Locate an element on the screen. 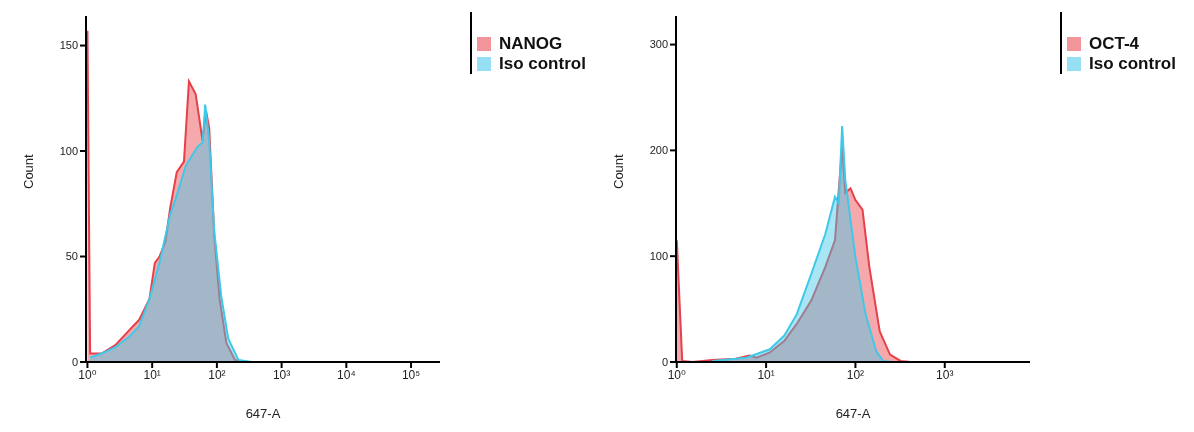 Image resolution: width=1194 pixels, height=432 pixels. y-tick-label: 200 is located at coordinates (658, 150).